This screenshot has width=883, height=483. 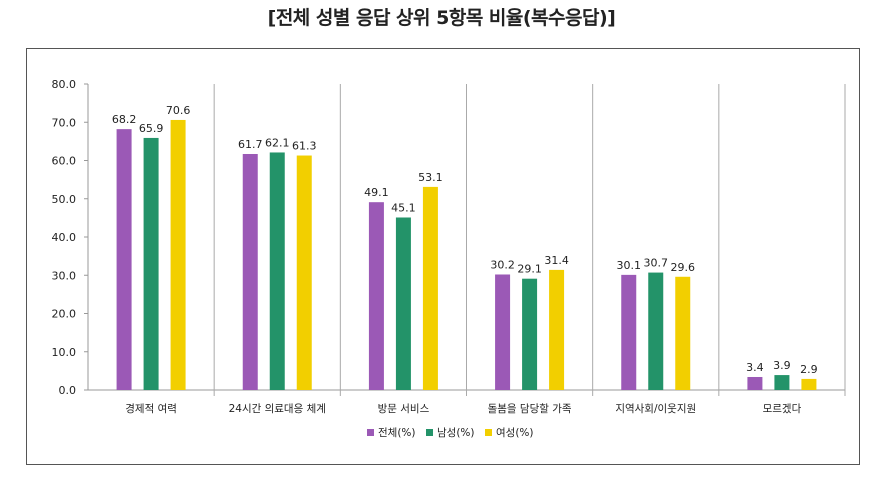 What do you see at coordinates (782, 365) in the screenshot?
I see `data-label: 3.9` at bounding box center [782, 365].